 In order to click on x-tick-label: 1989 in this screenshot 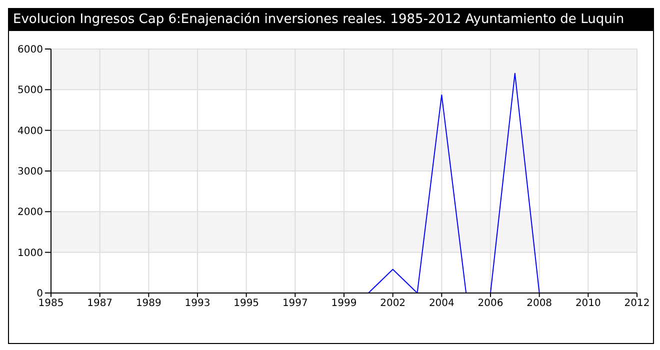, I will do `click(149, 304)`.